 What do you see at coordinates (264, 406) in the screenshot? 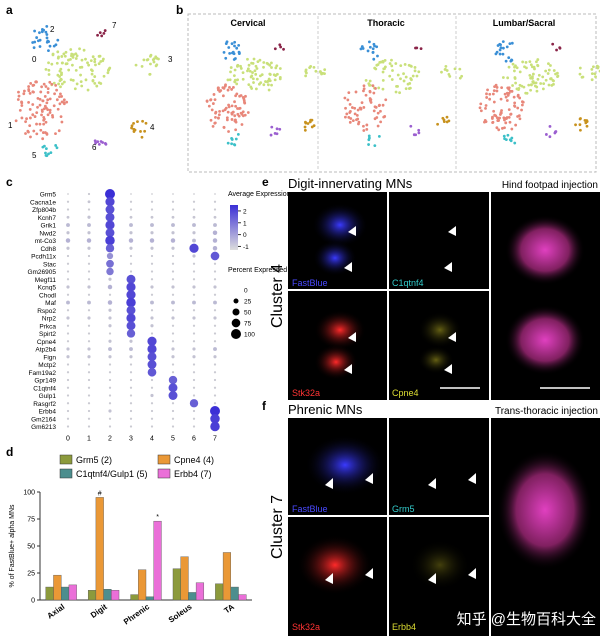
I see `panel-label: f` at bounding box center [264, 406].